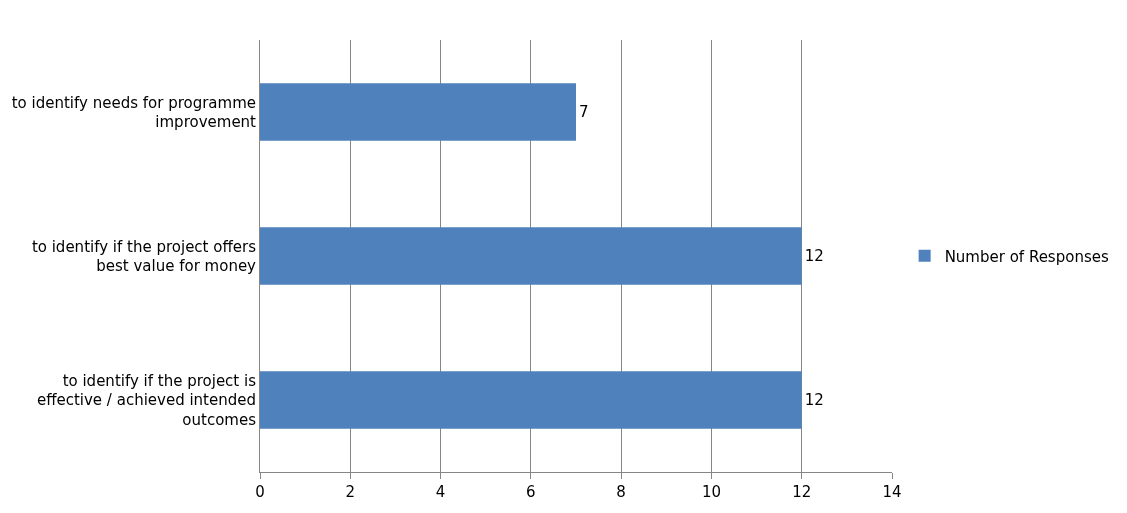 The width and height of the screenshot is (1127, 513). Describe the element at coordinates (711, 492) in the screenshot. I see `x-tick-label: 10` at that location.